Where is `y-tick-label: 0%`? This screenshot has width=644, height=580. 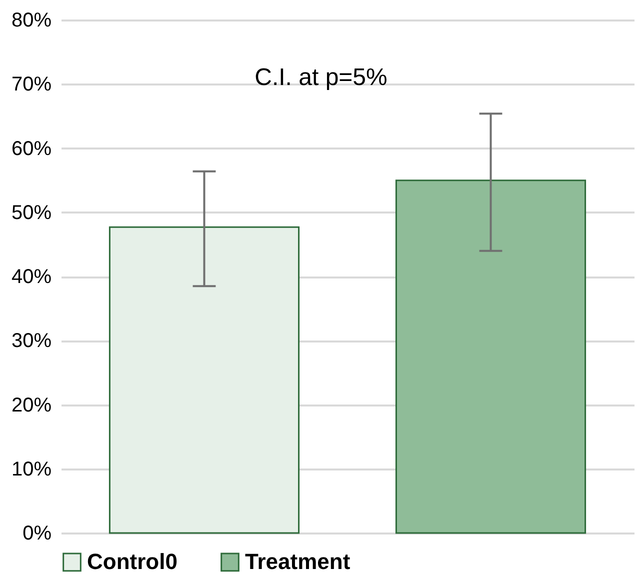 y-tick-label: 0% is located at coordinates (37, 533).